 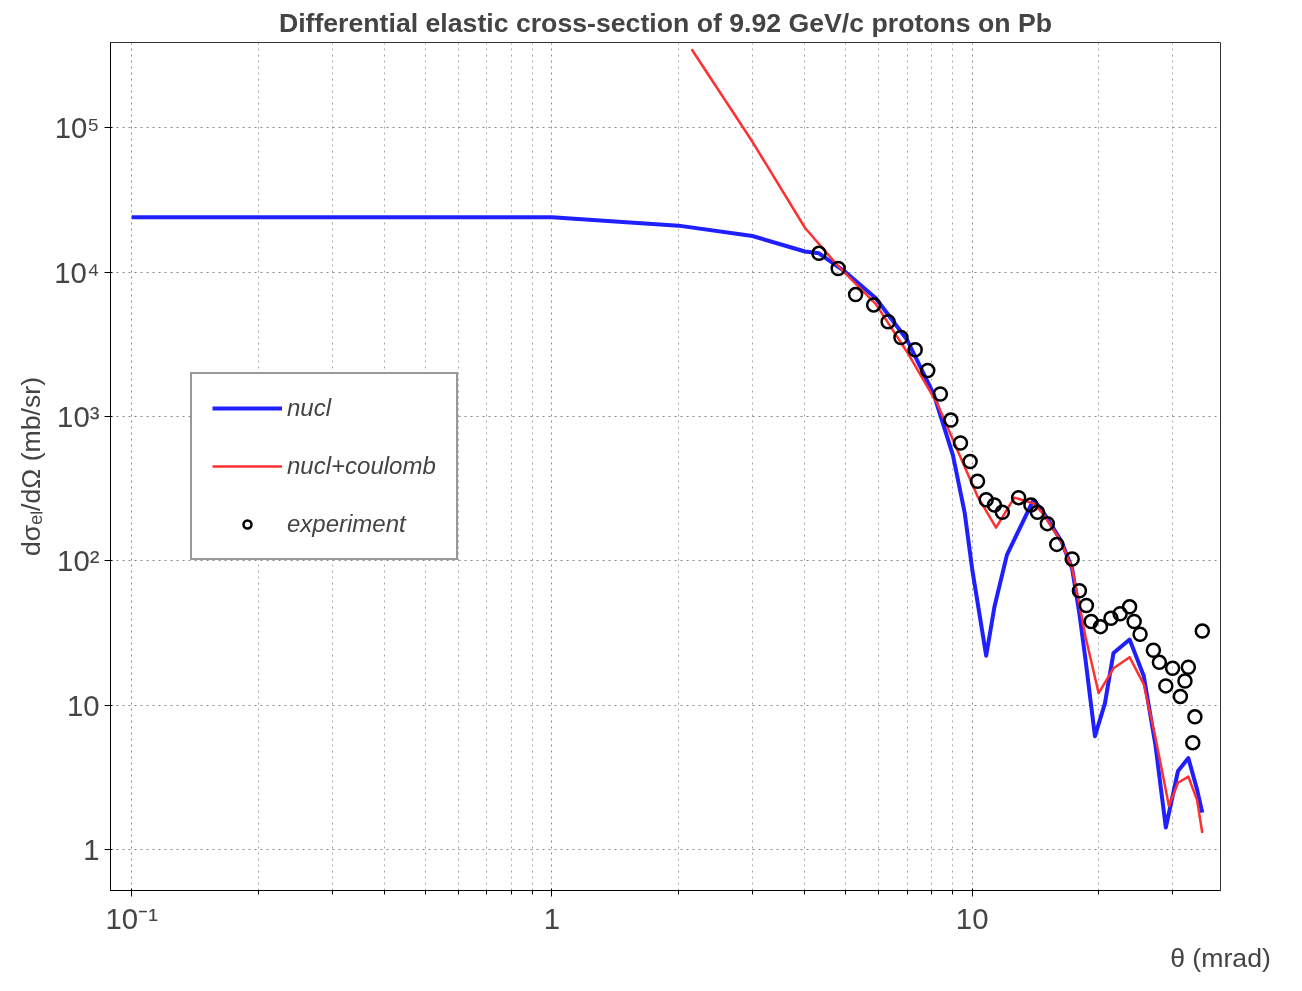 I want to click on chart-title: Differential elastic cross-section of 9.92 GeV/c protons on Pb, so click(x=665, y=22).